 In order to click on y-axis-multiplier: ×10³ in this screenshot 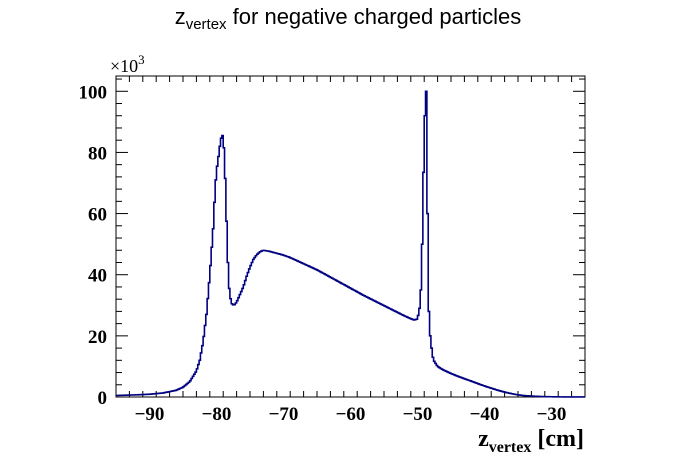, I will do `click(127, 64)`.